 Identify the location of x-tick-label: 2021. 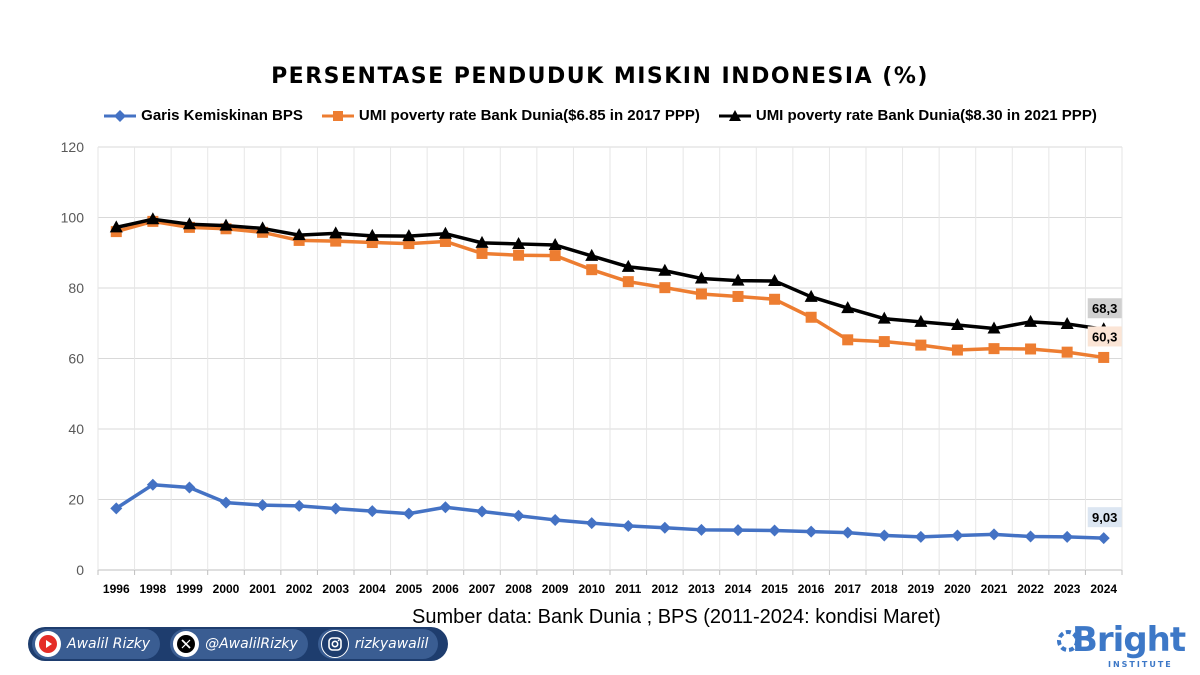
(994, 589).